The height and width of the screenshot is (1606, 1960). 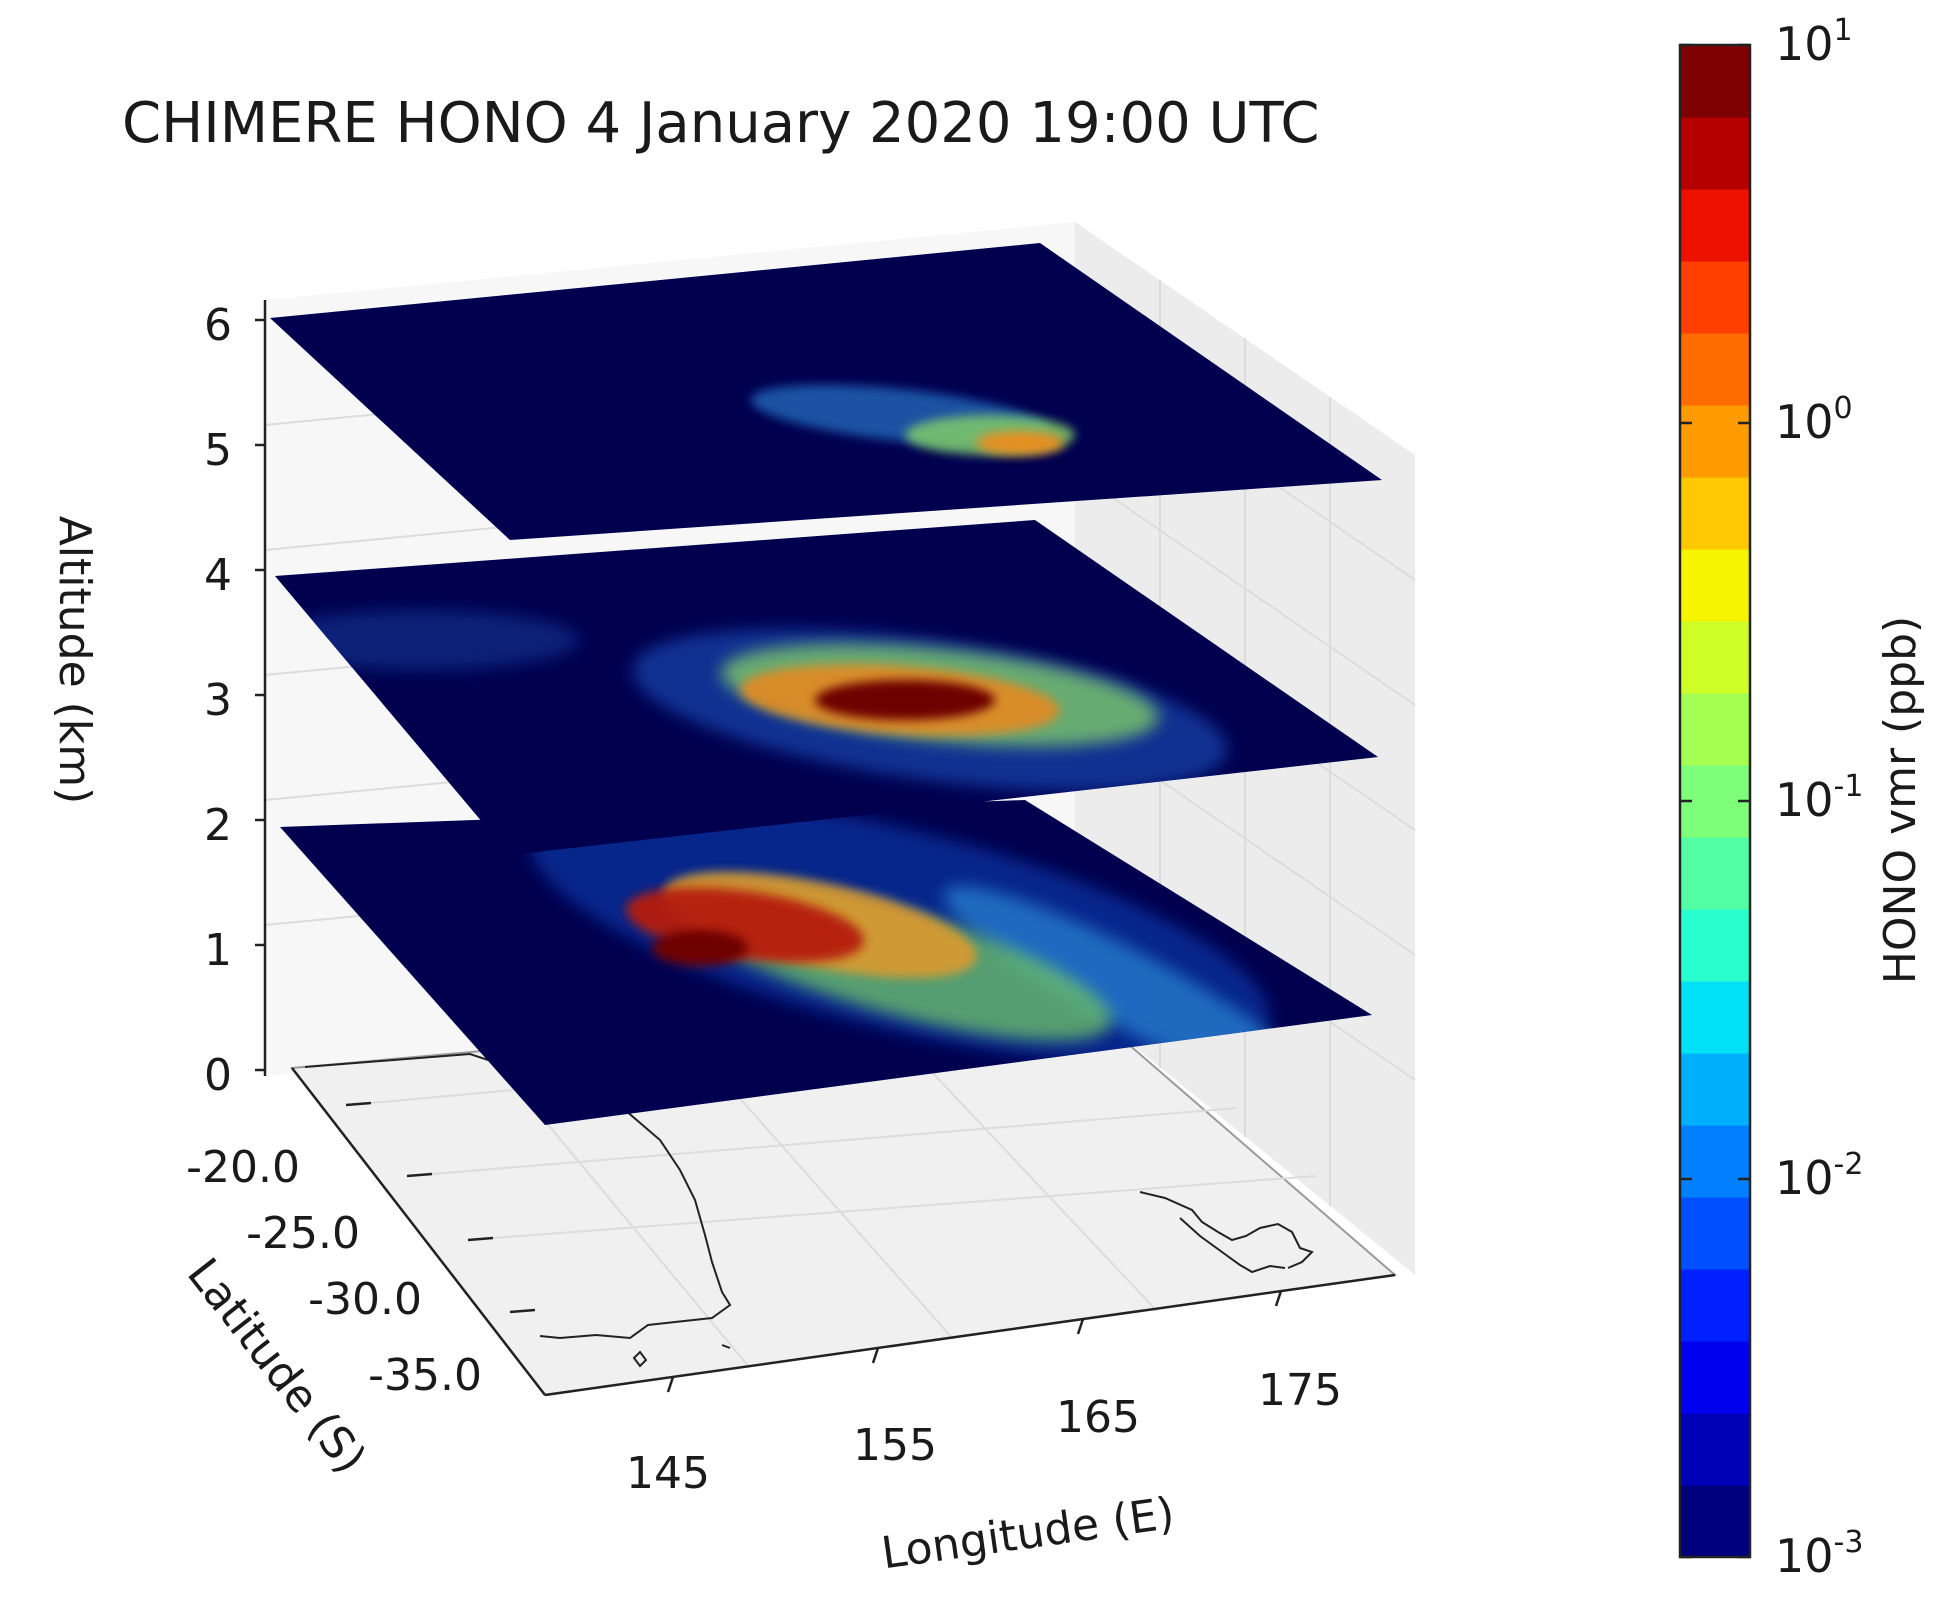 I want to click on z-tick-2: 2, so click(x=218, y=825).